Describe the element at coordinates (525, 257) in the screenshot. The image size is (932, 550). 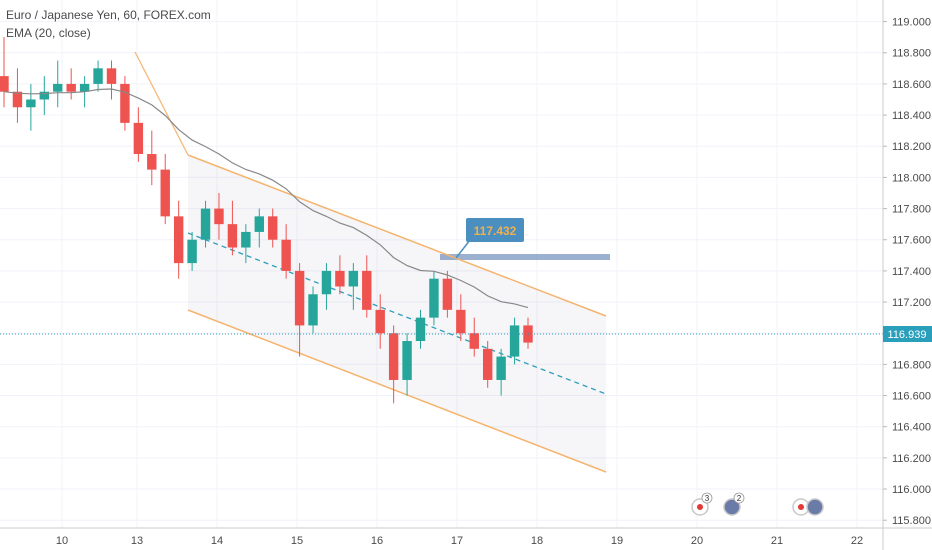
I see `resistance-zone` at that location.